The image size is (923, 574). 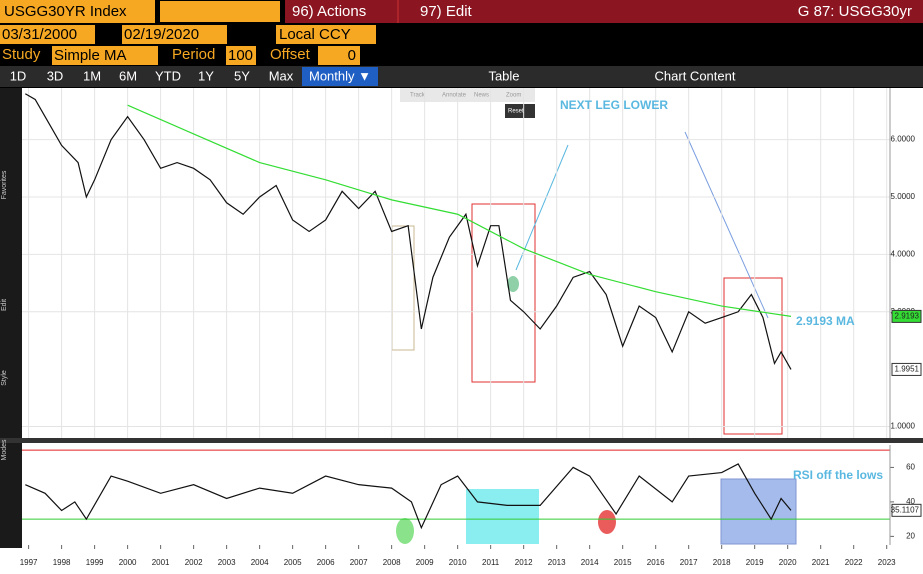 I want to click on button-label: Table, so click(x=503, y=75).